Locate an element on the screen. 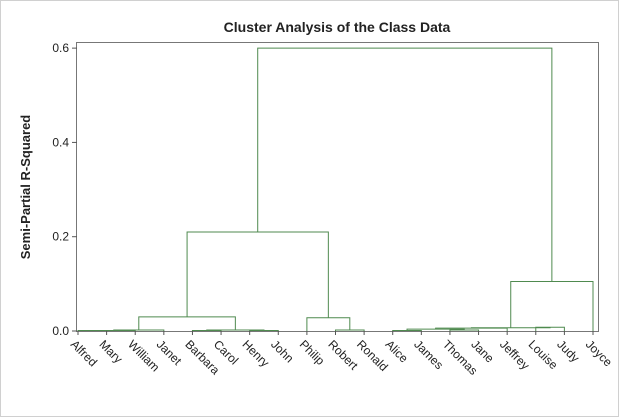 The image size is (619, 417). y-tick-label: 0.6 is located at coordinates (60, 48).